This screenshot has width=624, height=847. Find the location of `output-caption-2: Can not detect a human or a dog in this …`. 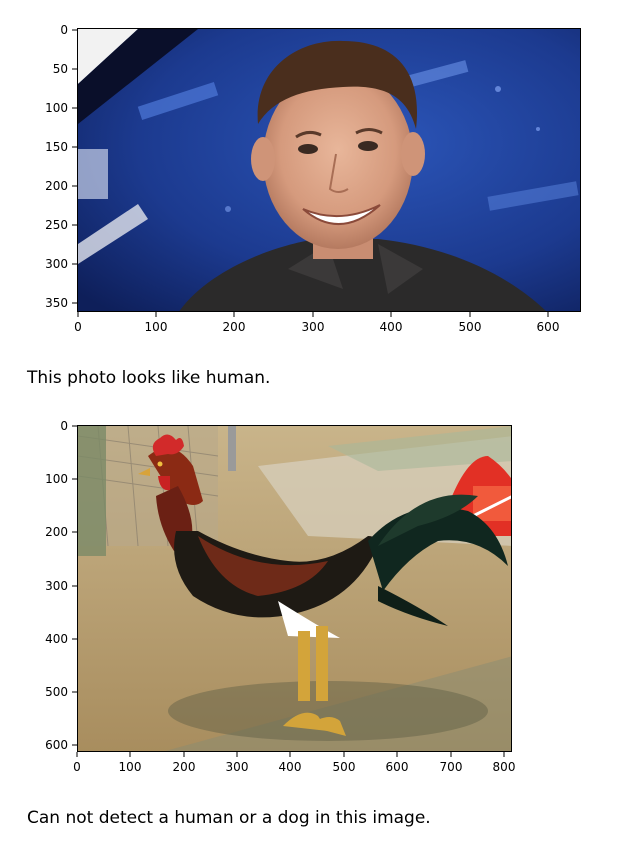

output-caption-2: Can not detect a human or a dog in this … is located at coordinates (229, 818).